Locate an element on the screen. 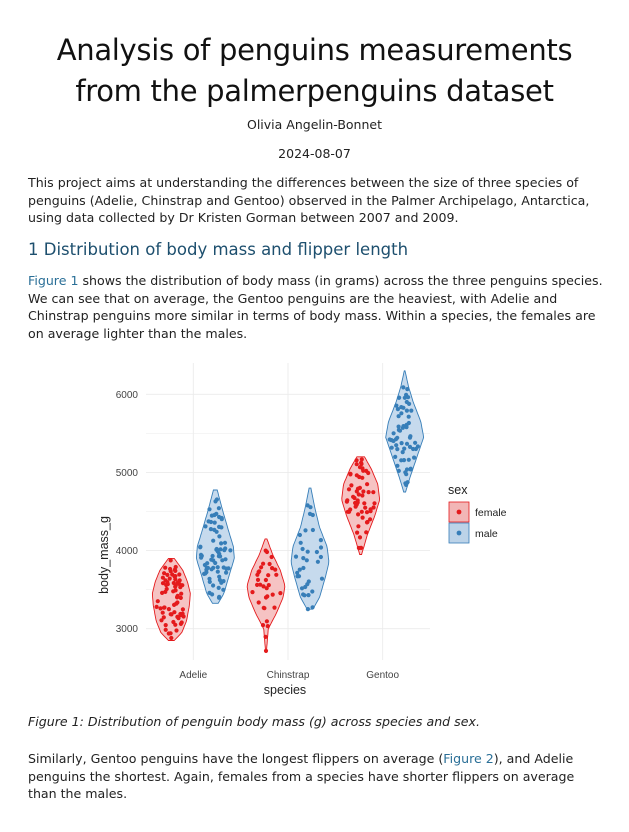  author: Olivia Angelin-Bonnet is located at coordinates (314, 124).